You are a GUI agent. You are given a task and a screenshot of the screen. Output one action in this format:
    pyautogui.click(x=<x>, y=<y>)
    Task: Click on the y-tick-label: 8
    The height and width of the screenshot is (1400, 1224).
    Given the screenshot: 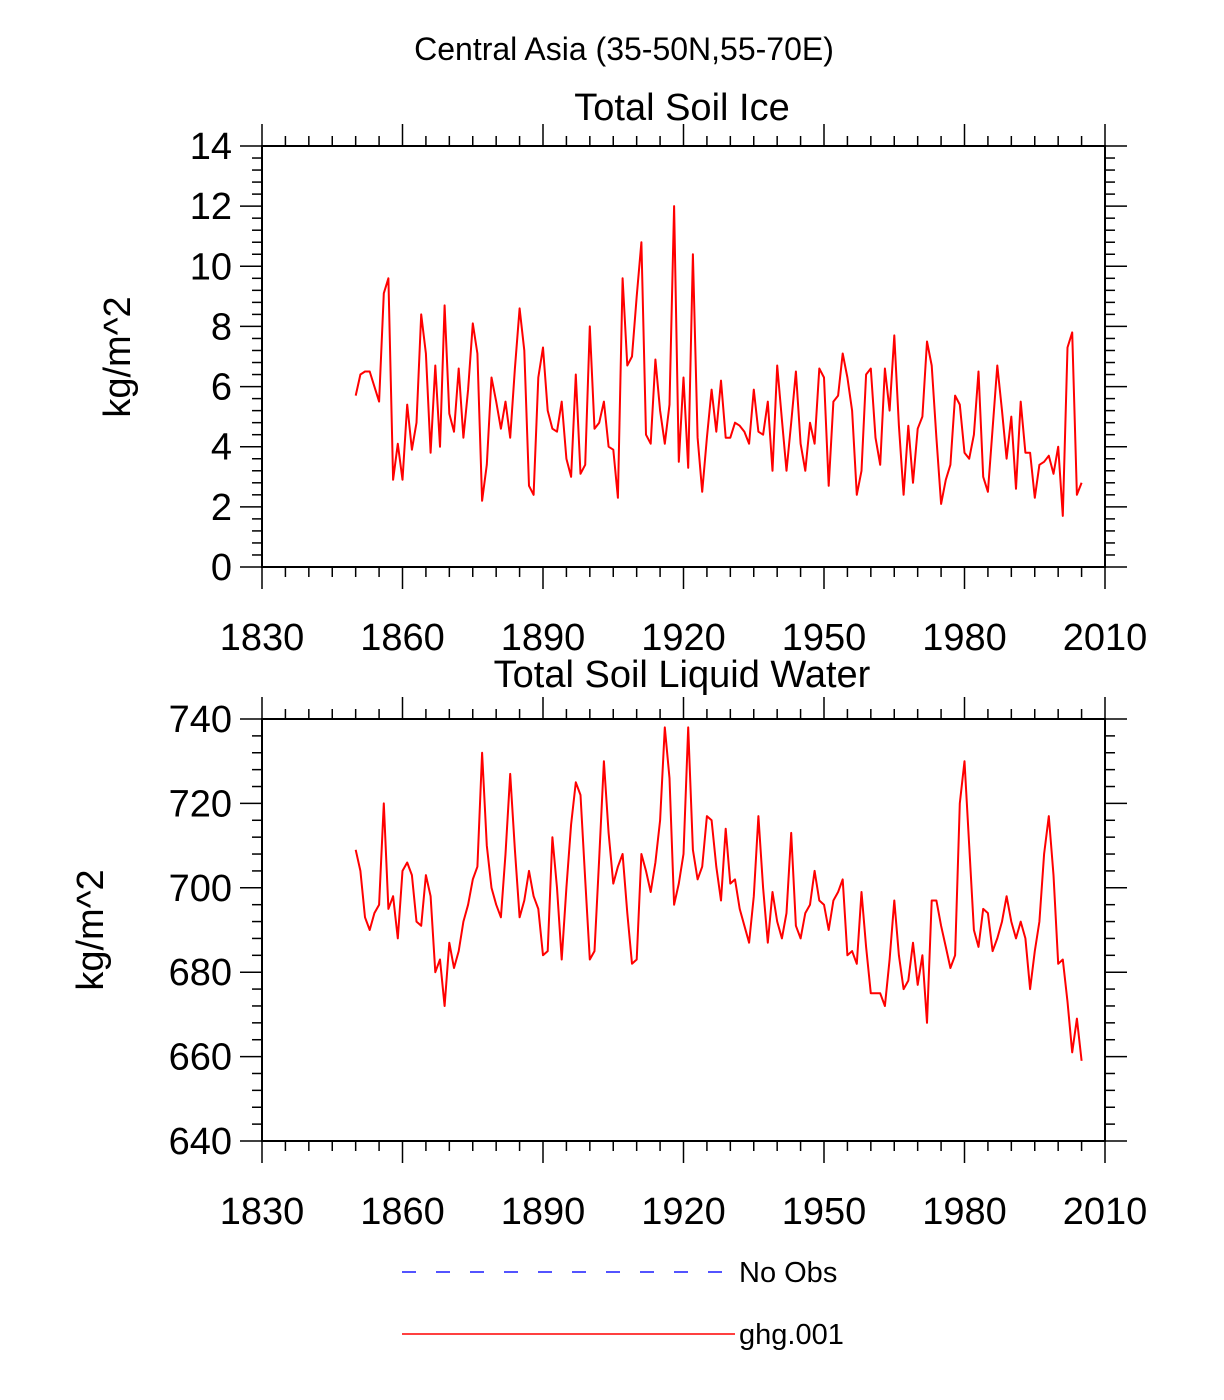 What is the action you would take?
    pyautogui.click(x=221, y=327)
    